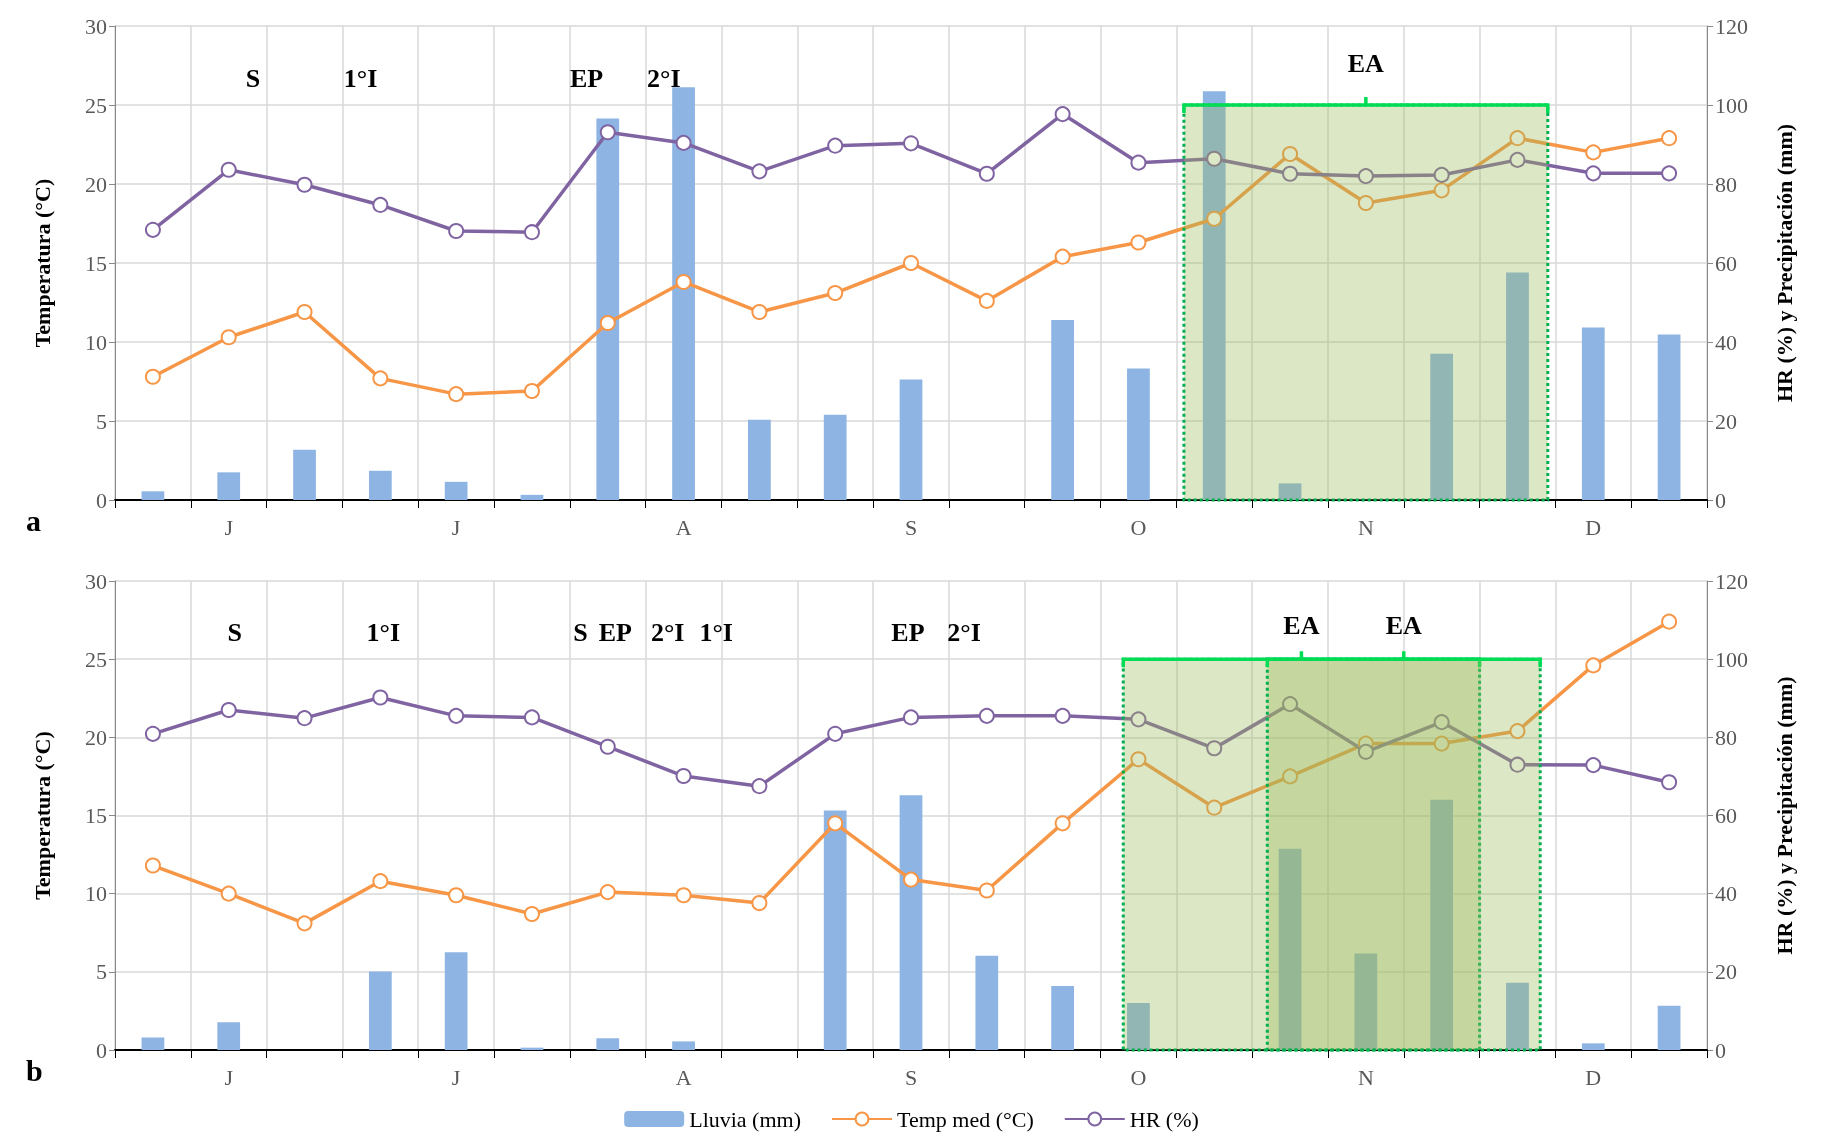 This screenshot has width=1823, height=1139. What do you see at coordinates (1138, 527) in the screenshot?
I see `x-tick-label: O` at bounding box center [1138, 527].